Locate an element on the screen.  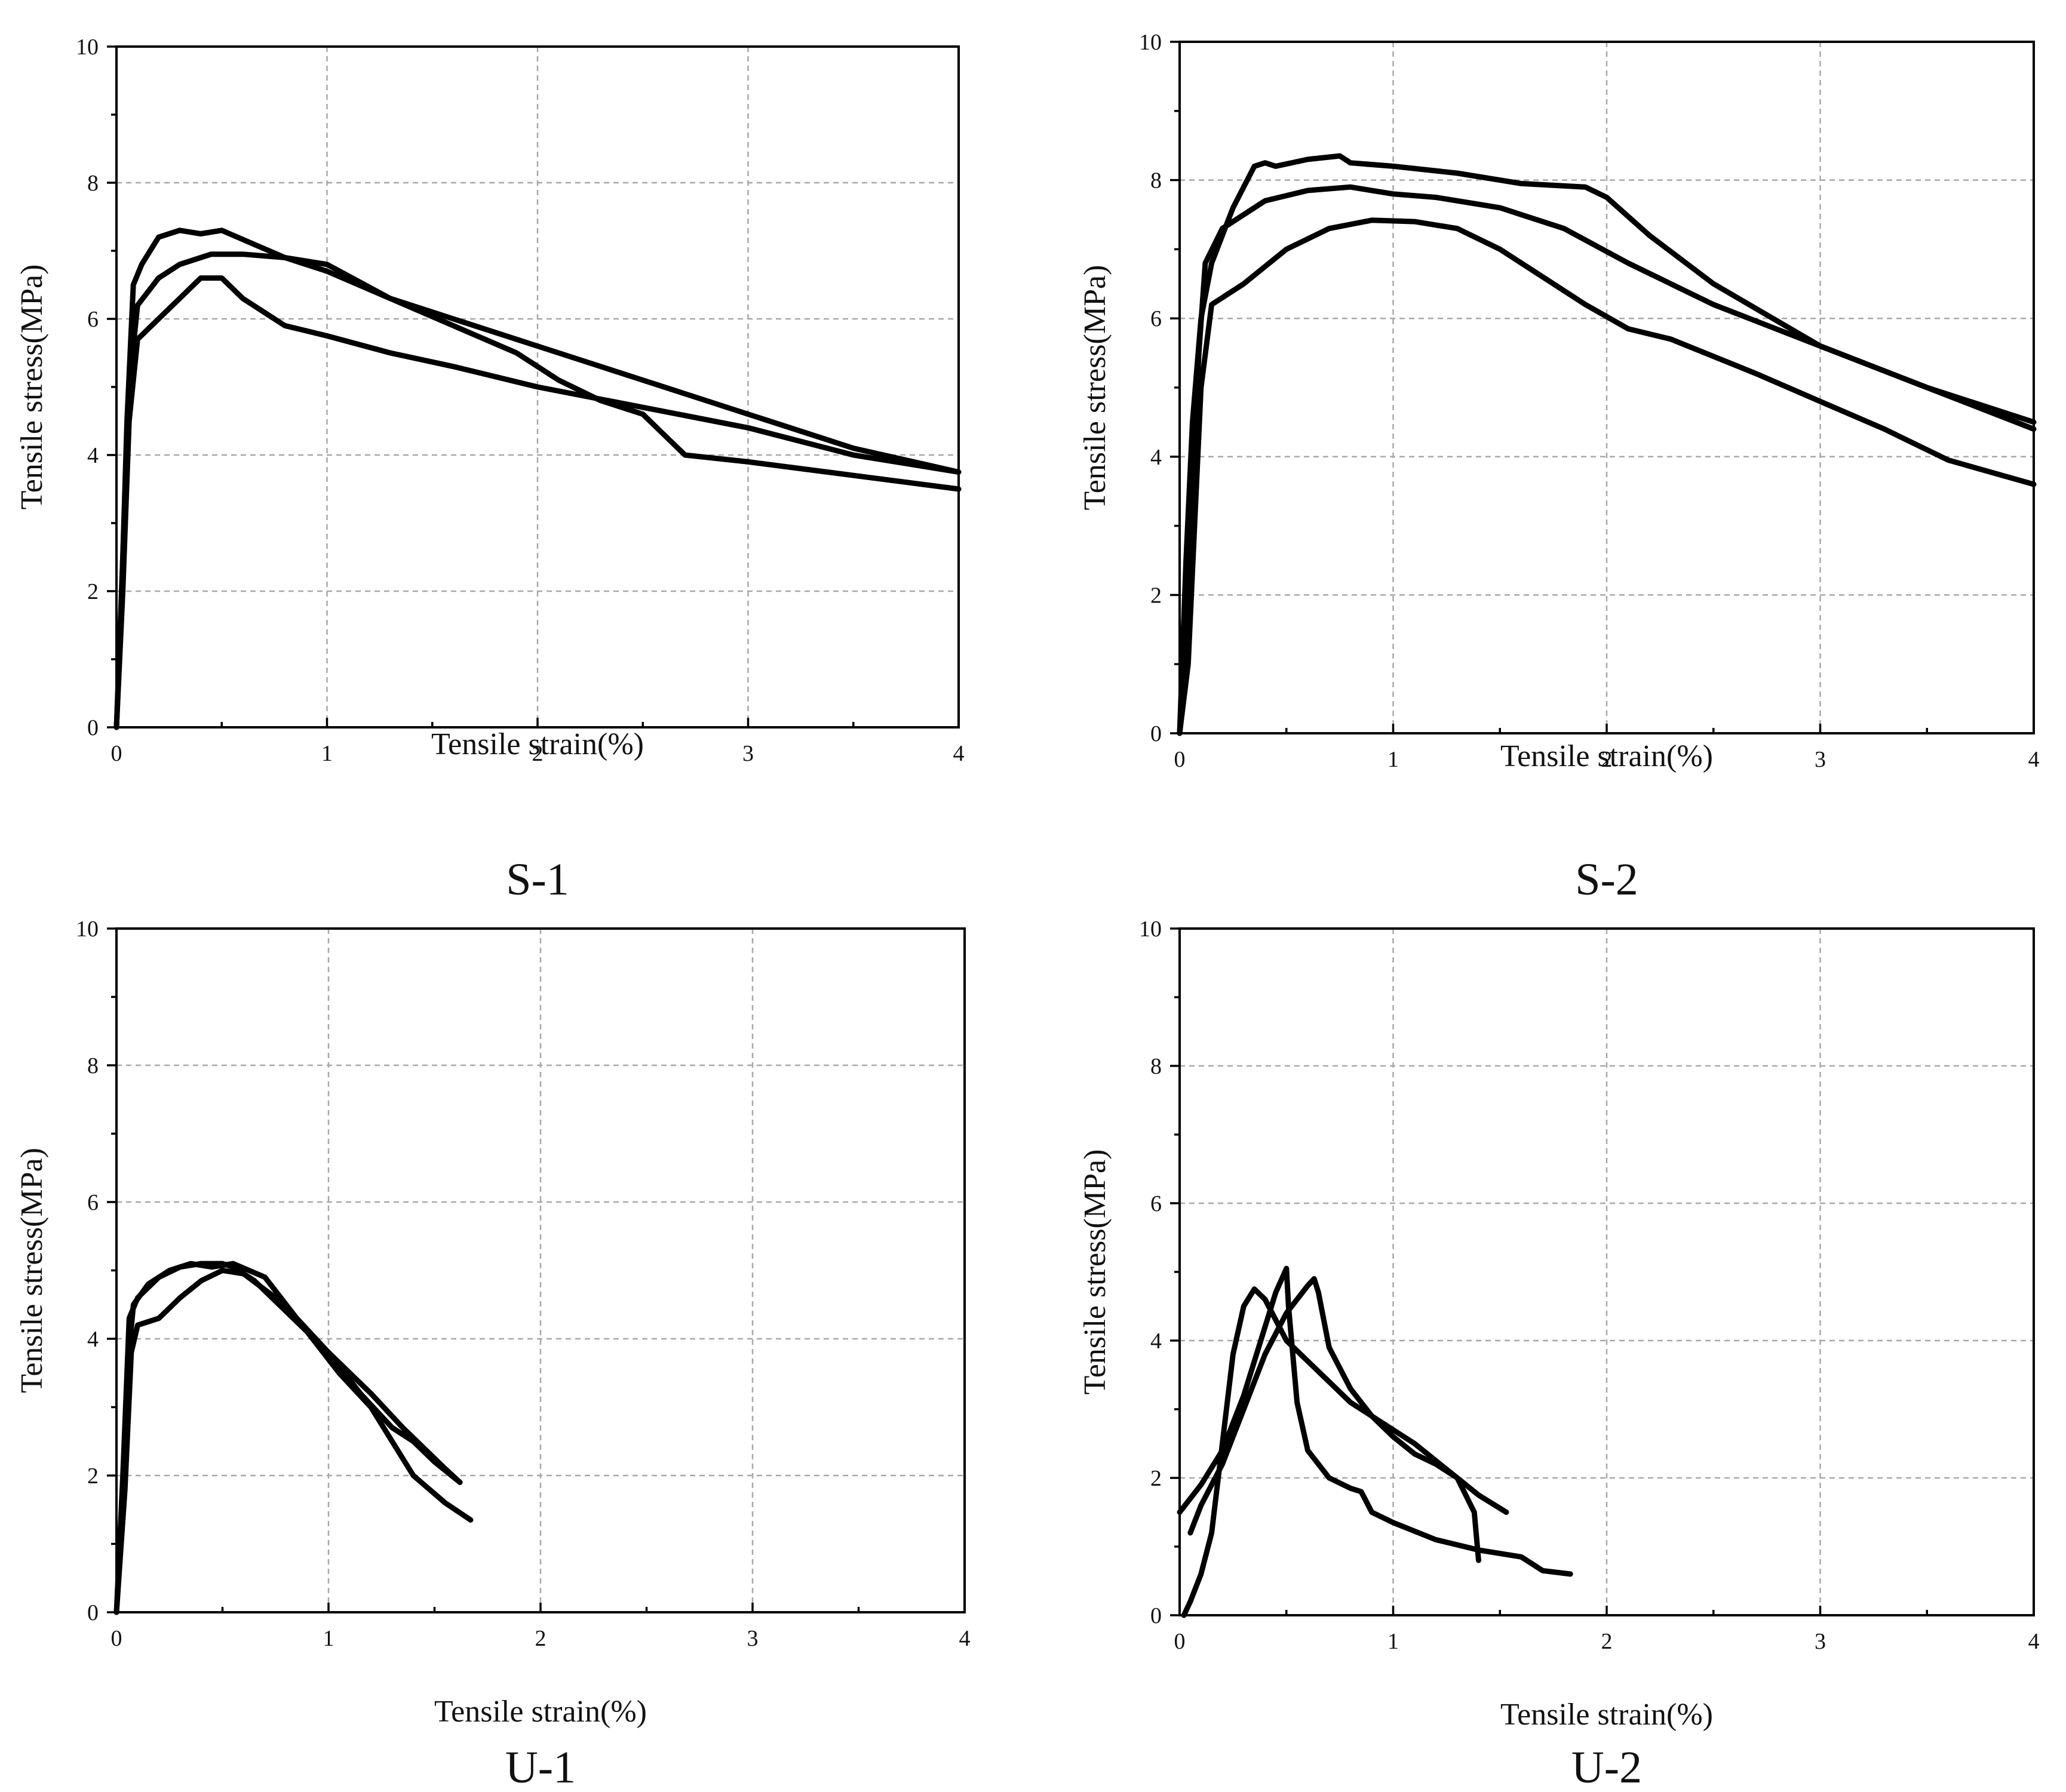
panel-caption: U-1 is located at coordinates (540, 1767).